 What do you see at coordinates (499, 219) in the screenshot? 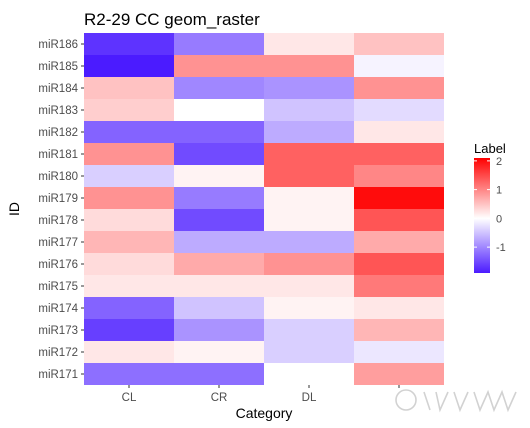
I see `legend-tick-label: 0` at bounding box center [499, 219].